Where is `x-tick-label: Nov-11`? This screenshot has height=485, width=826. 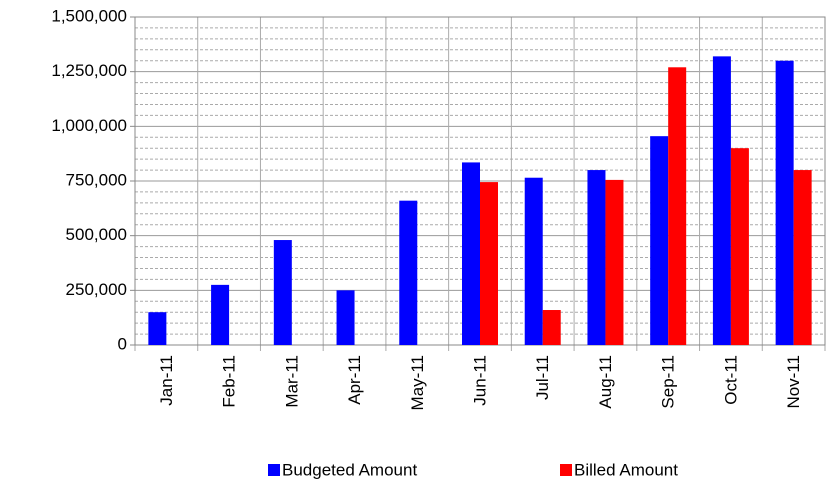
x-tick-label: Nov-11 is located at coordinates (793, 382).